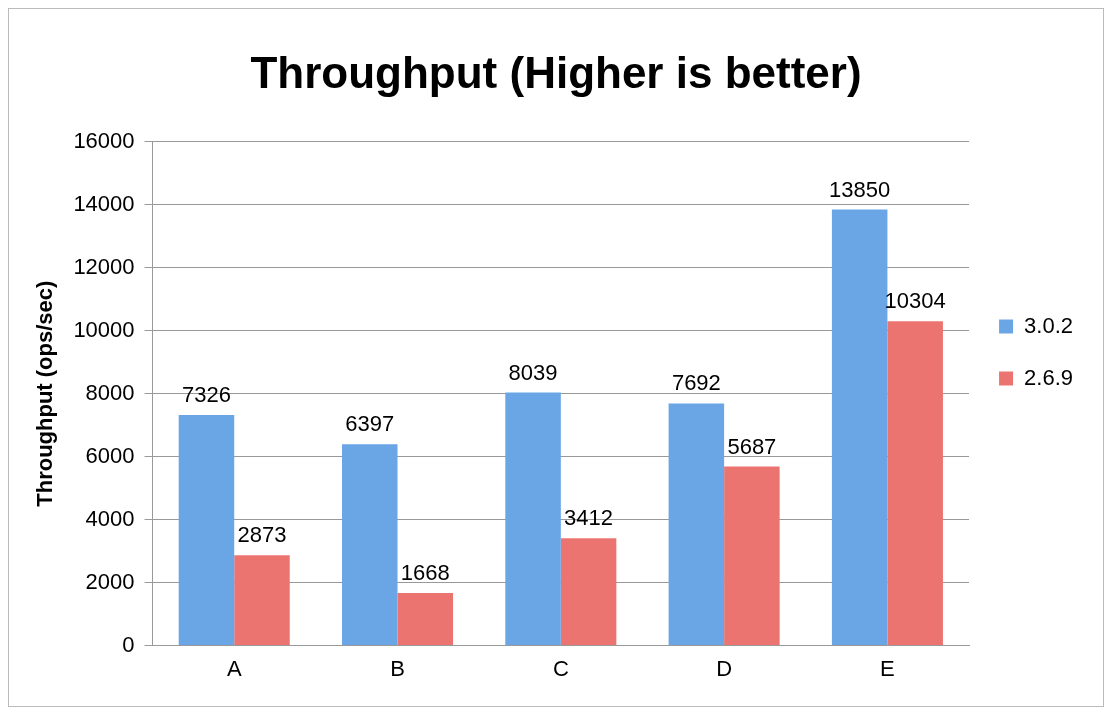  I want to click on x-tick-label: E, so click(887, 668).